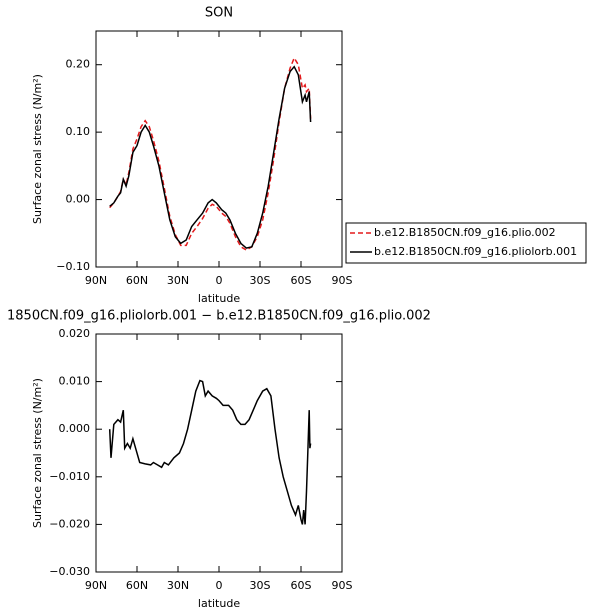 The width and height of the screenshot is (616, 616). Describe the element at coordinates (75, 333) in the screenshot. I see `y-tick-label: 0.020` at that location.